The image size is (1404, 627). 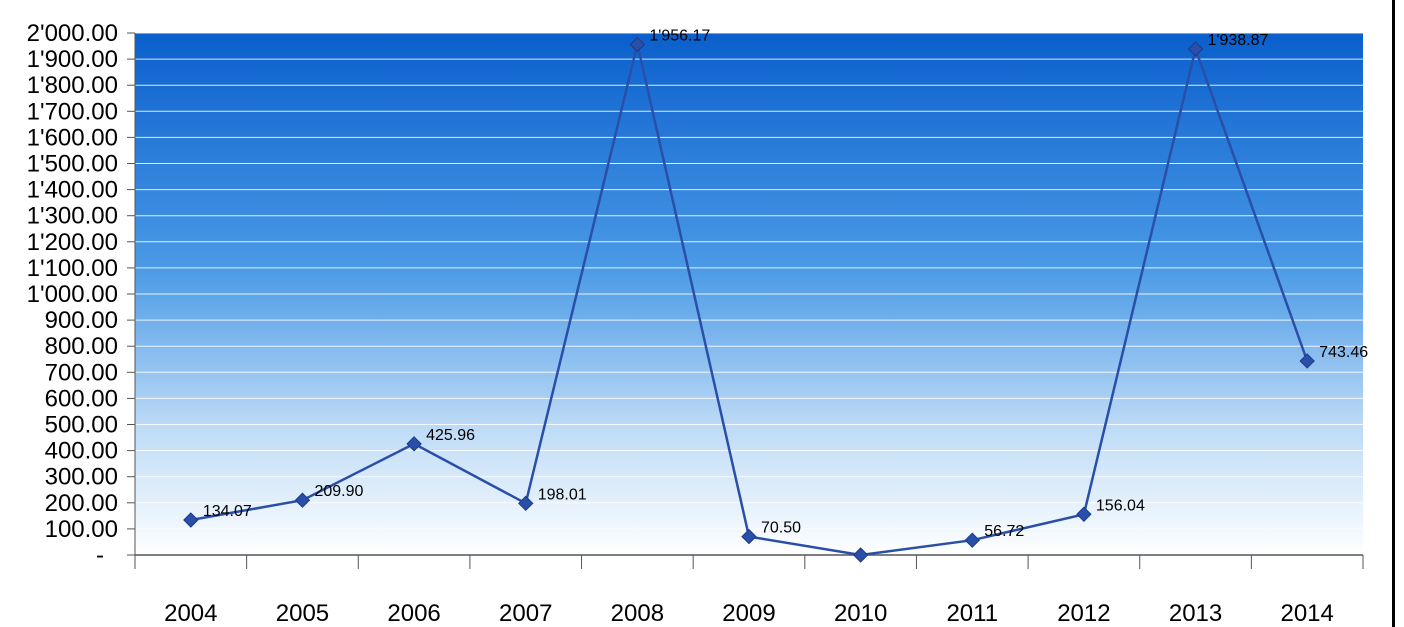 What do you see at coordinates (562, 494) in the screenshot?
I see `data-label-2007: 198.01` at bounding box center [562, 494].